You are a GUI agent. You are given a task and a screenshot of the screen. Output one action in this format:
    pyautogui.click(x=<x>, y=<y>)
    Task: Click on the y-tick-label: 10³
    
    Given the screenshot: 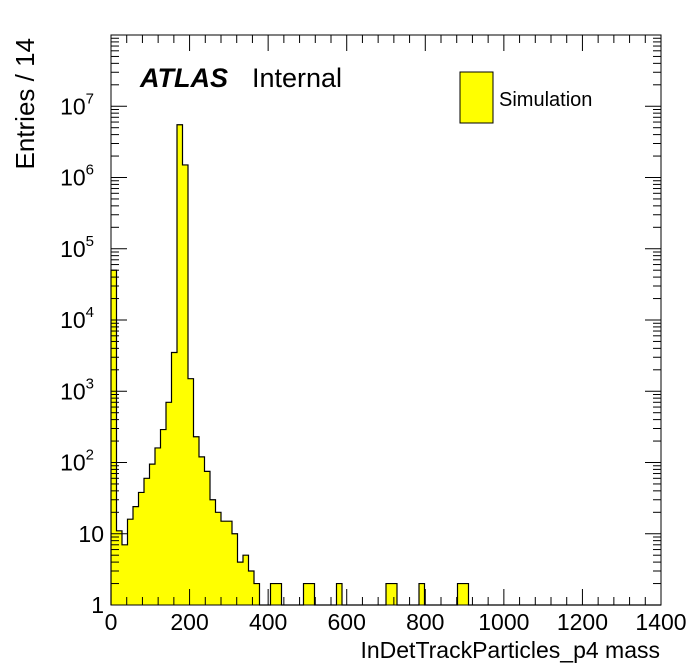 What is the action you would take?
    pyautogui.click(x=77, y=389)
    